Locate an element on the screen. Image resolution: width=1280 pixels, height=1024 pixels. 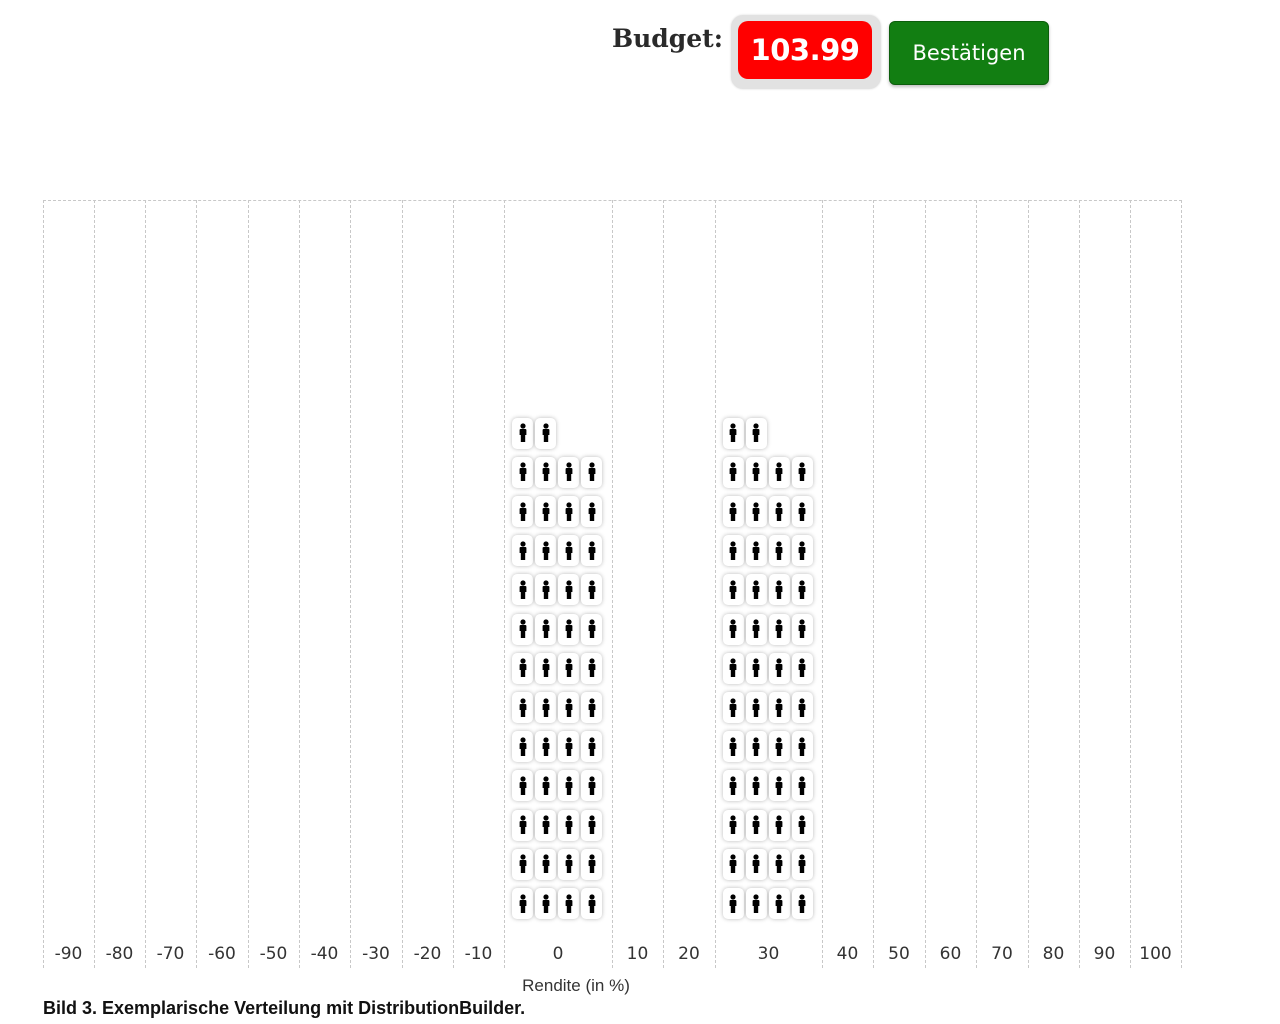
confirm-button: Bestätigen is located at coordinates (969, 53).